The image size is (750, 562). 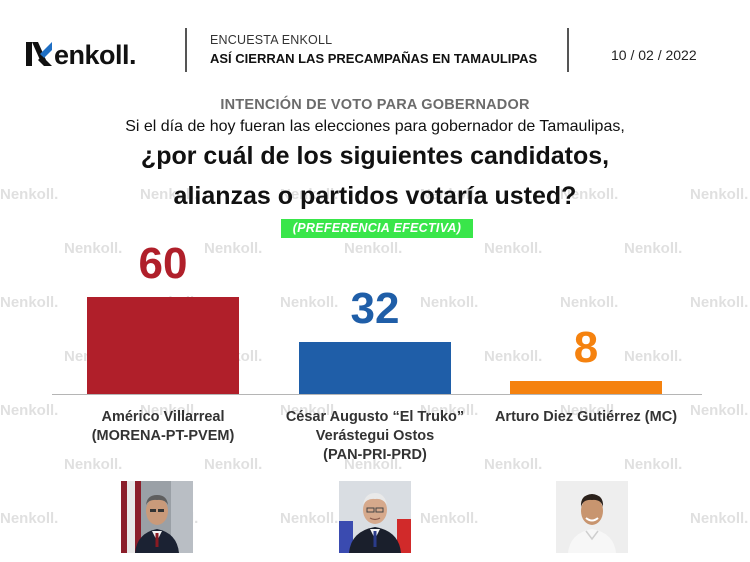 What do you see at coordinates (377, 394) in the screenshot?
I see `chart-baseline` at bounding box center [377, 394].